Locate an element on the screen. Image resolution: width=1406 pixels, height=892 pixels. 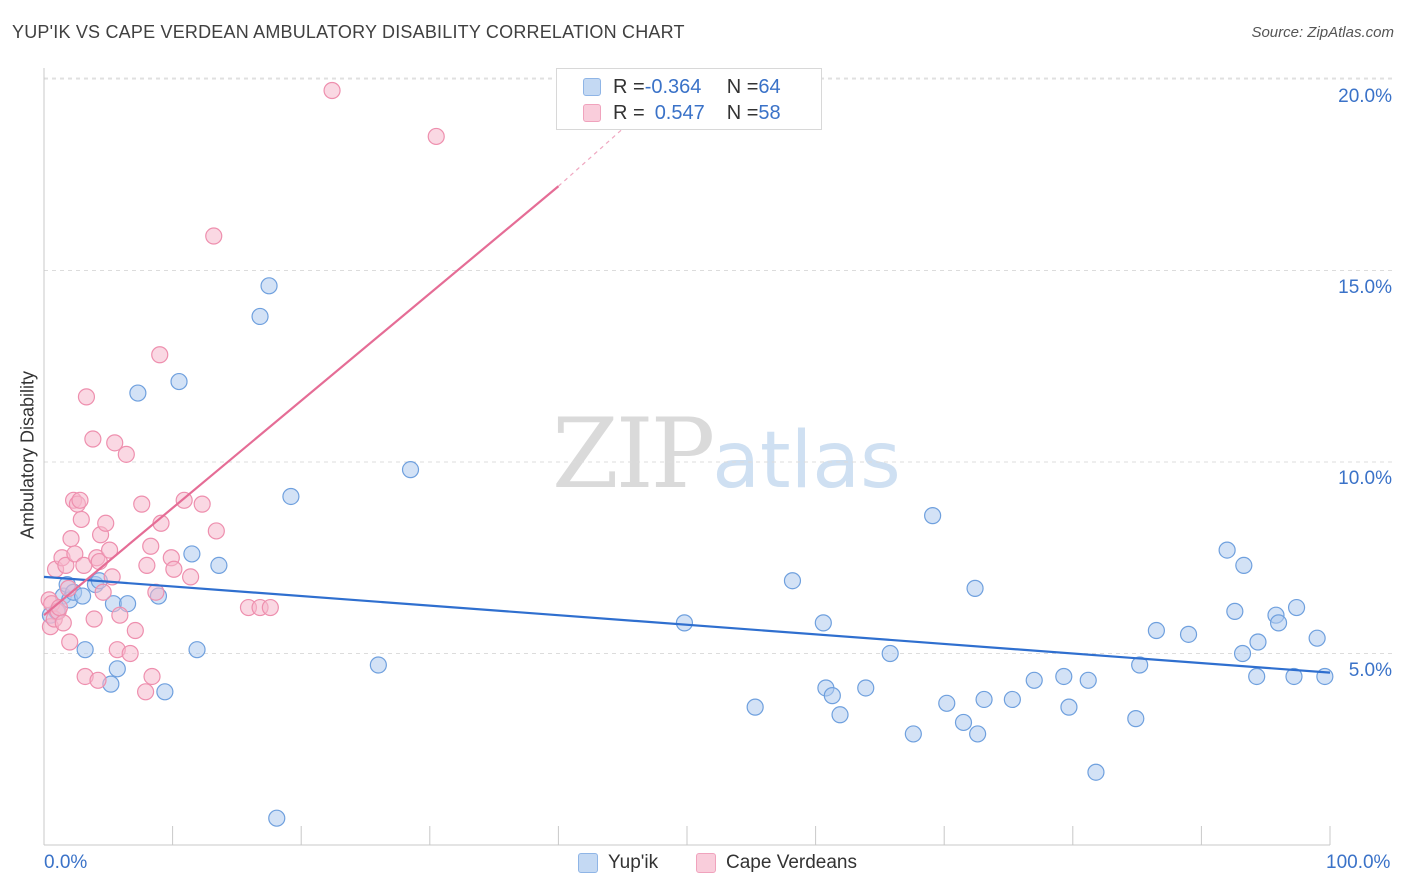
series-swatch-cape-verdeans is located at coordinates (706, 863).